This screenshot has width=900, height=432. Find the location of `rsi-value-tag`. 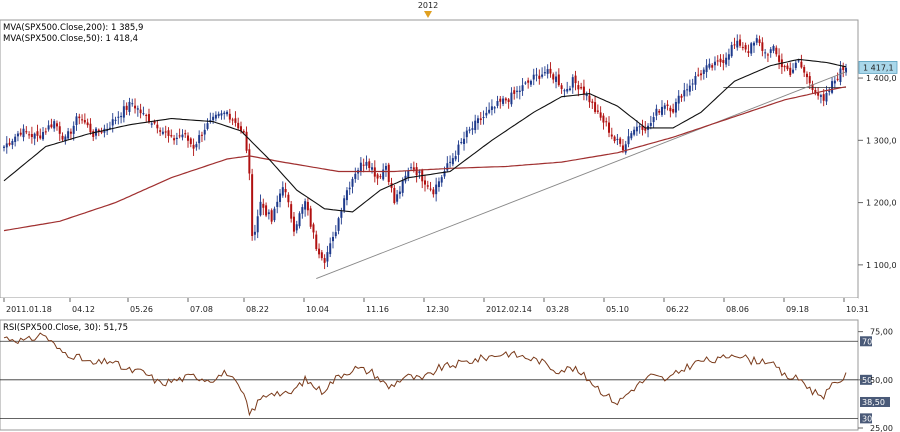

rsi-value-tag is located at coordinates (875, 401).